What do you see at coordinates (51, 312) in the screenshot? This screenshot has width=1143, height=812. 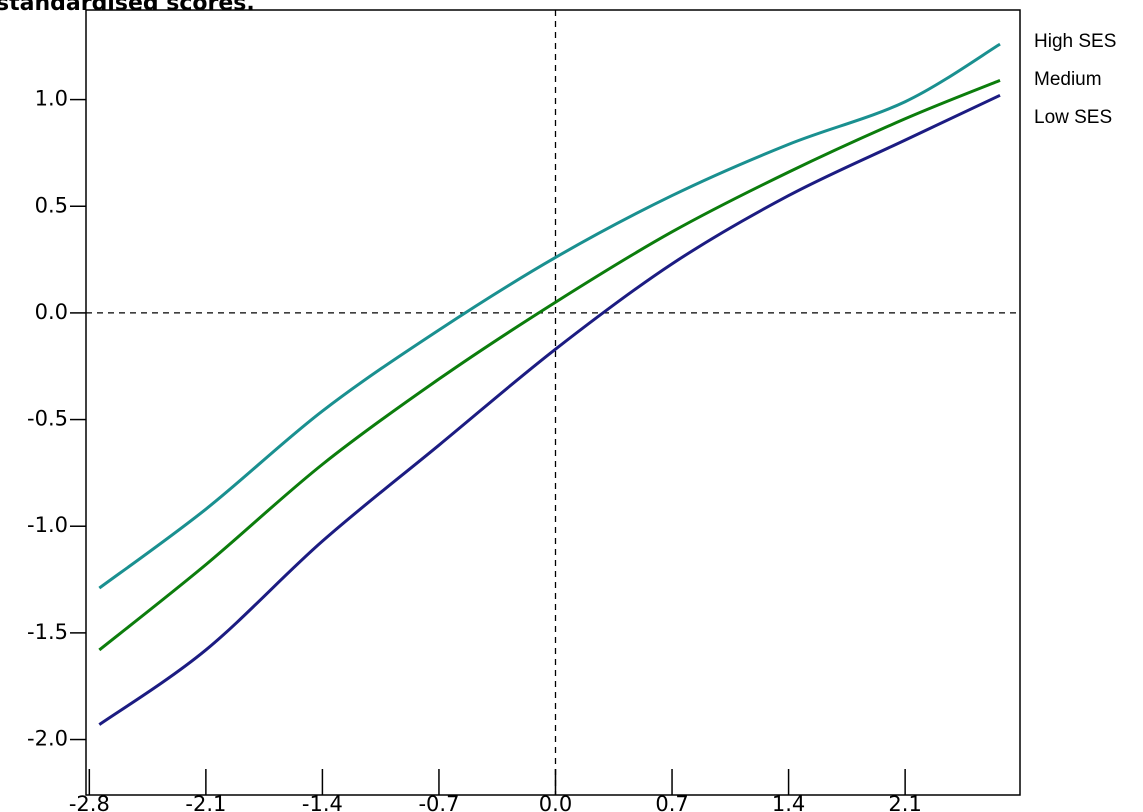 I see `y-tick-label: 0.0` at bounding box center [51, 312].